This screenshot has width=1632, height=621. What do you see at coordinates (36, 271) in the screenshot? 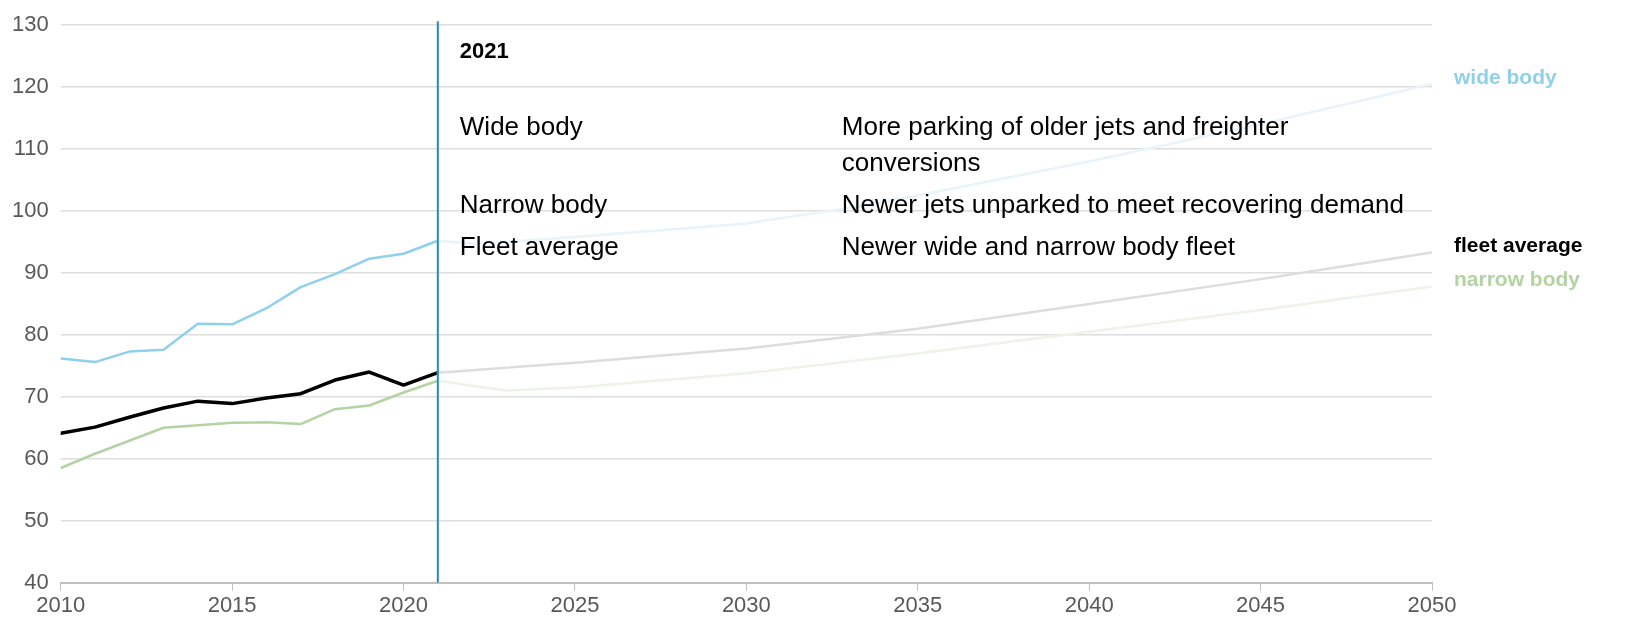
I see `y-tick-label: 90` at bounding box center [36, 271].